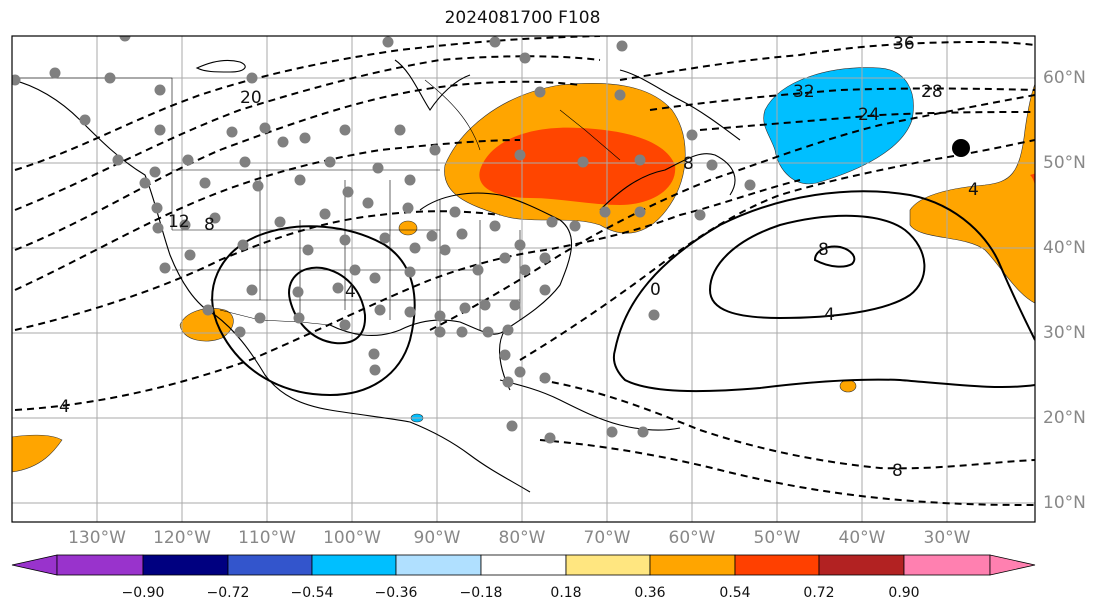 This screenshot has height=615, width=1105. I want to click on lat-label-10n: 10°N, so click(1064, 503).